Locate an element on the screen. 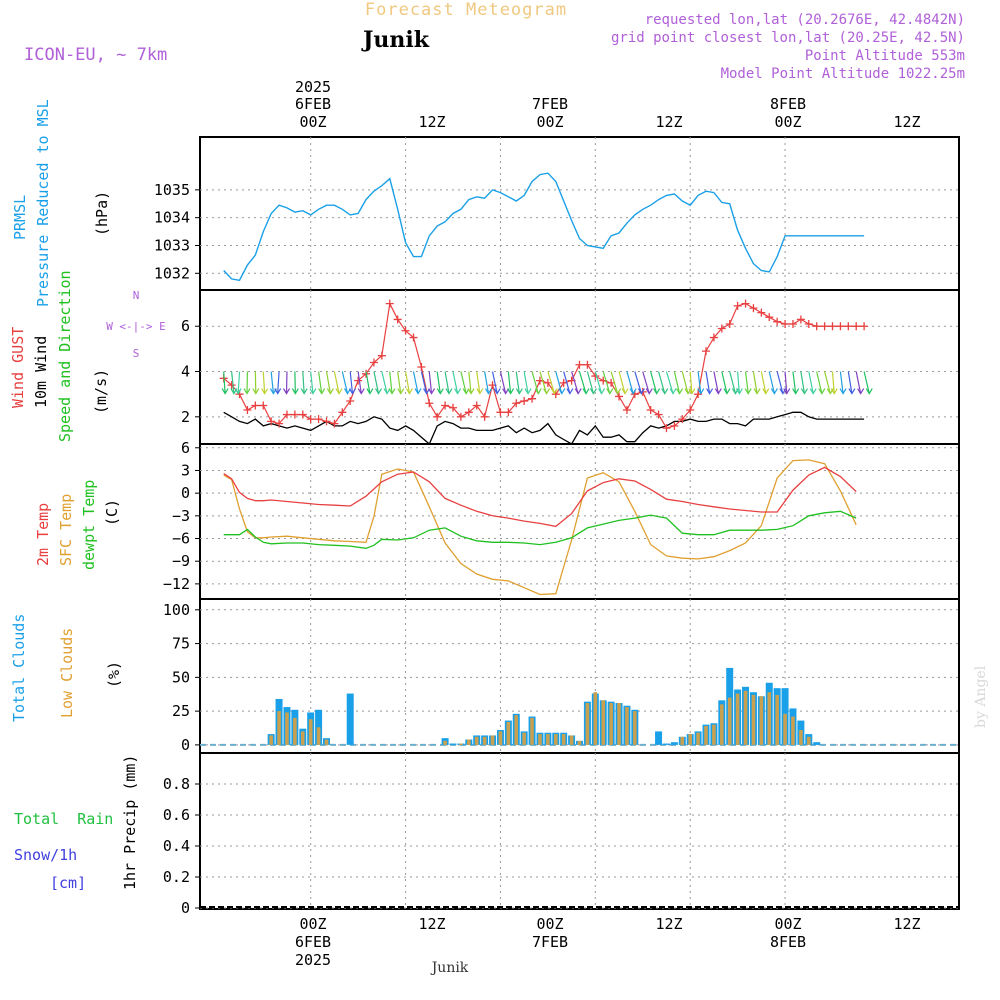 The width and height of the screenshot is (1000, 1000). y-tick-label: 1034 is located at coordinates (172, 218).